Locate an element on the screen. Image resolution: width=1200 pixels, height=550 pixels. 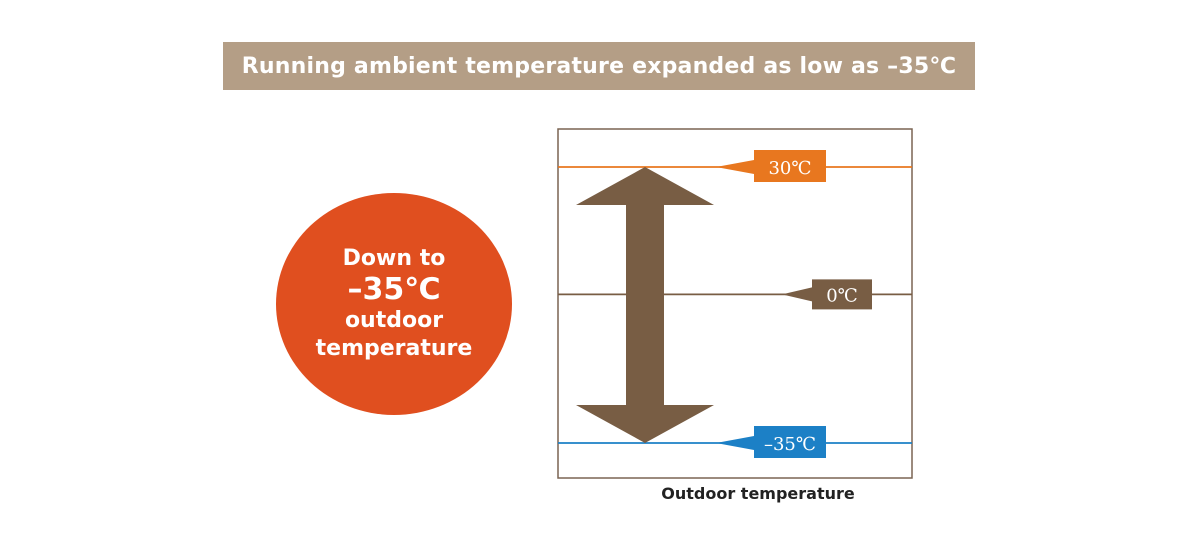
badge-line-outdoor: outdoor is located at coordinates (394, 320).